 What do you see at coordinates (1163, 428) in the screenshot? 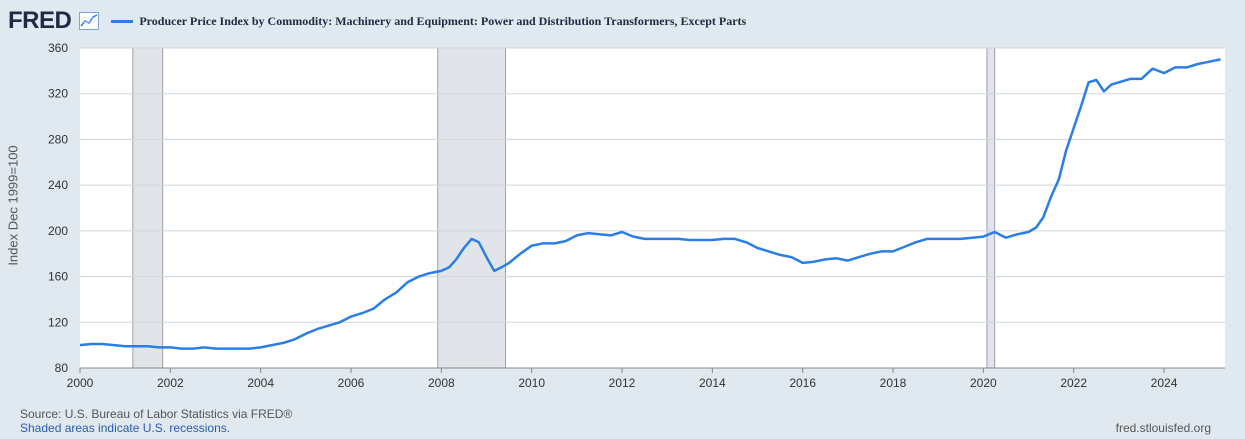
I see `site-url: fred.stlouisfed.org` at bounding box center [1163, 428].